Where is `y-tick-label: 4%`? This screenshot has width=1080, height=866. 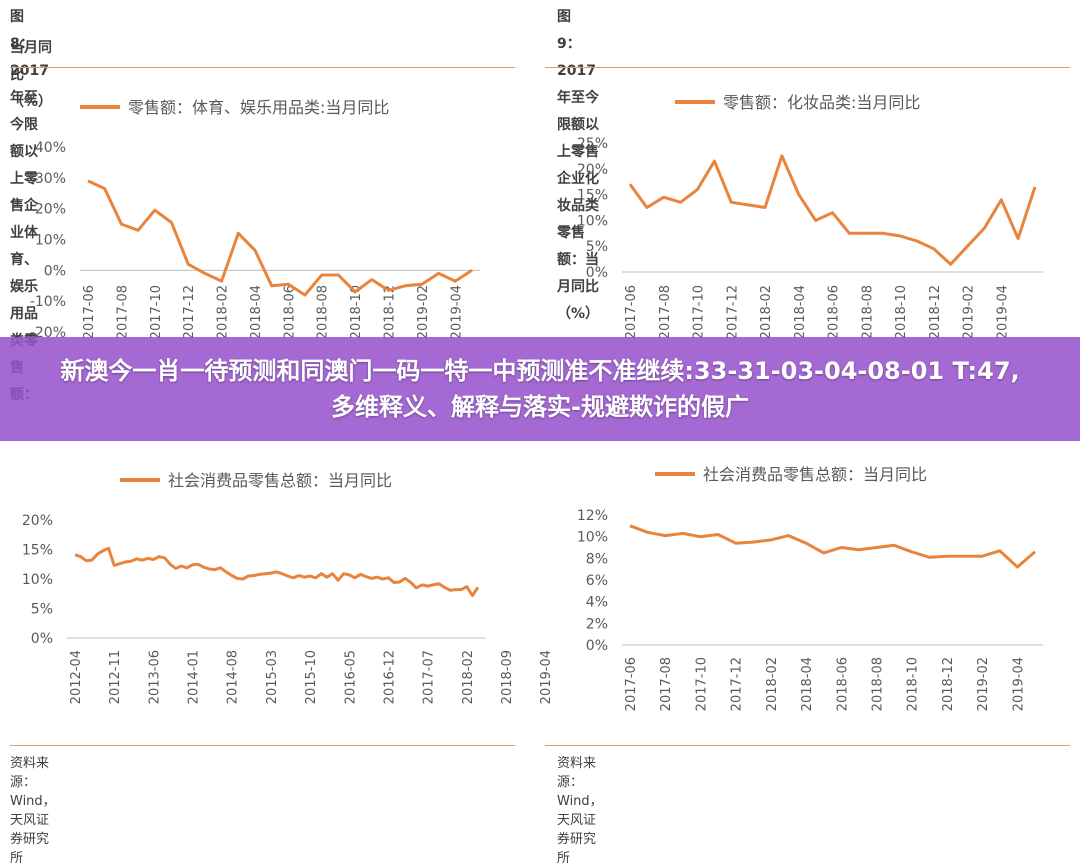 y-tick-label: 4% is located at coordinates (597, 603).